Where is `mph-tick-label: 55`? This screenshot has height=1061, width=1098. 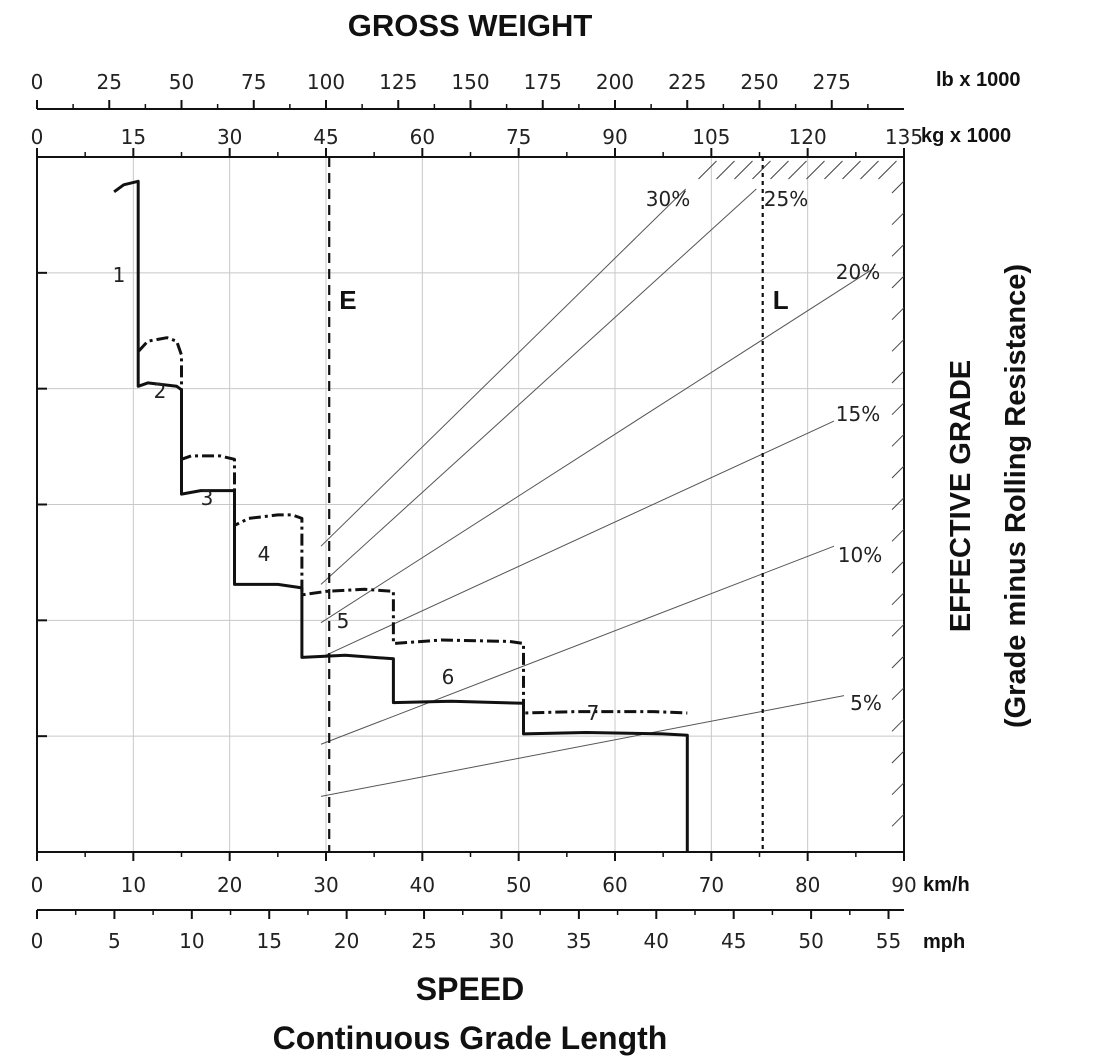 mph-tick-label: 55 is located at coordinates (888, 941).